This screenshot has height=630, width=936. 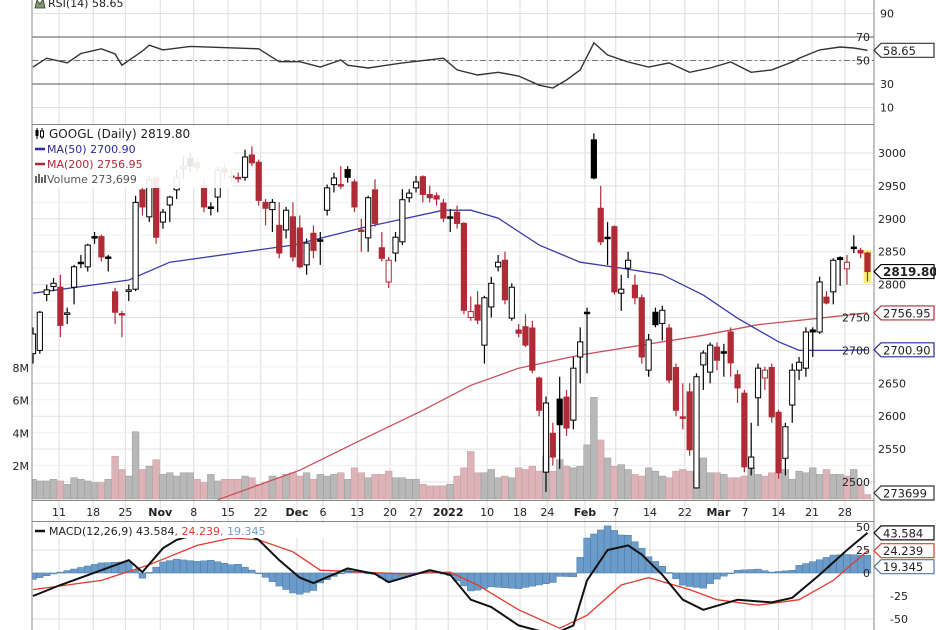 What do you see at coordinates (157, 531) in the screenshot?
I see `macd-label: MACD(12,26,9) 43.584, 24.239, 19.345` at bounding box center [157, 531].